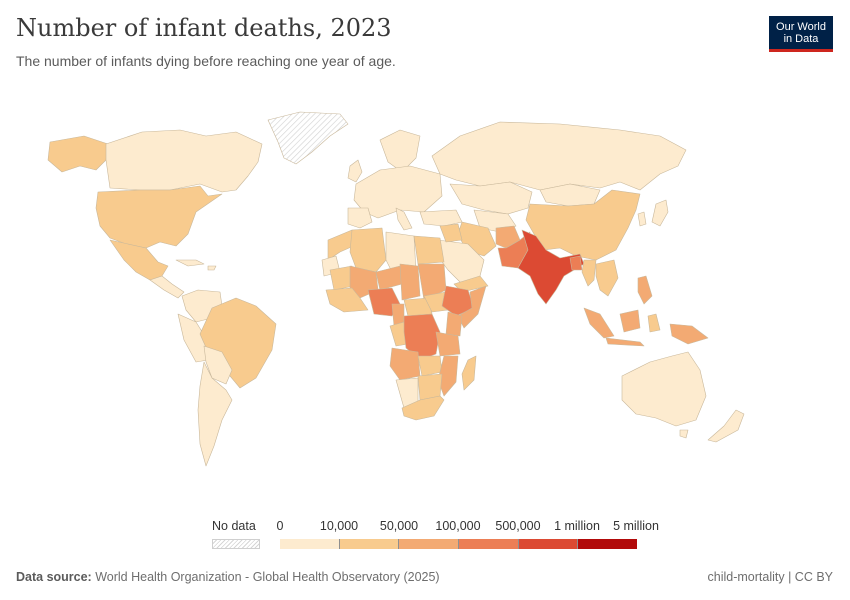 The width and height of the screenshot is (850, 600). Describe the element at coordinates (458, 526) in the screenshot. I see `legend-tick: 100,000` at that location.